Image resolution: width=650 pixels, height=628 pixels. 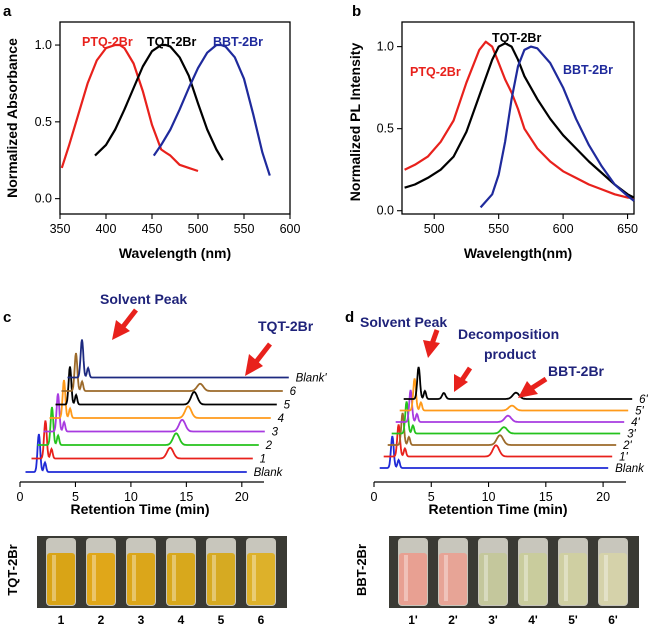 I want to click on c-trace-label-4: 4, so click(x=281, y=419).